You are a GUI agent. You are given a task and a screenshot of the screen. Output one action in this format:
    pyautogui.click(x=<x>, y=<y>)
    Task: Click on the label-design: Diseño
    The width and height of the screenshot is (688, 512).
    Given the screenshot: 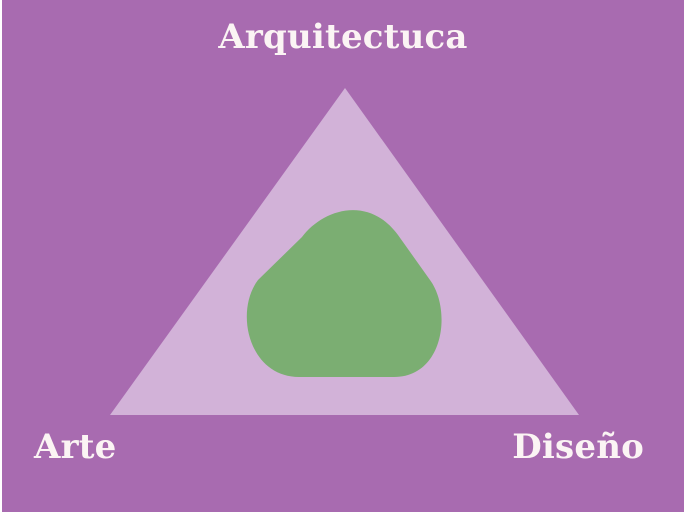 What is the action you would take?
    pyautogui.click(x=578, y=447)
    